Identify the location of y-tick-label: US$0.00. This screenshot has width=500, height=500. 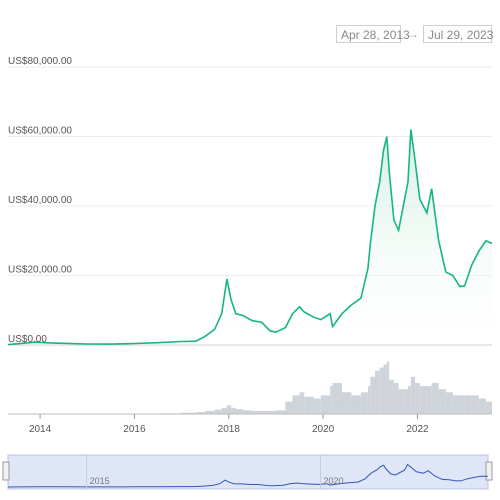
(27, 339).